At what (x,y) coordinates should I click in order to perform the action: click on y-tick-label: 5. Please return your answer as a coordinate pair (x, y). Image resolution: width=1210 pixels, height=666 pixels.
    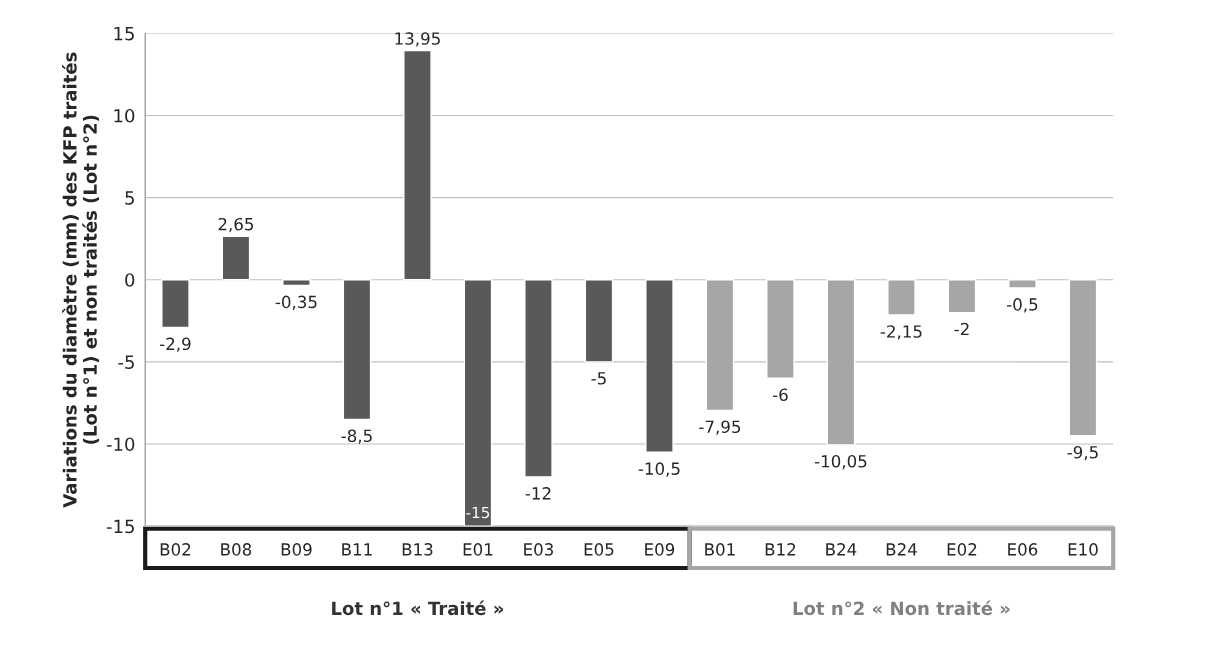
    Looking at the image, I should click on (129, 198).